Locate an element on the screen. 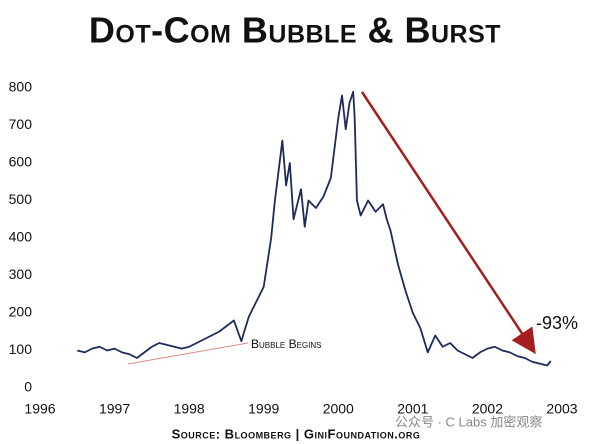 The width and height of the screenshot is (591, 444). y-tick-label: 300 is located at coordinates (21, 274).